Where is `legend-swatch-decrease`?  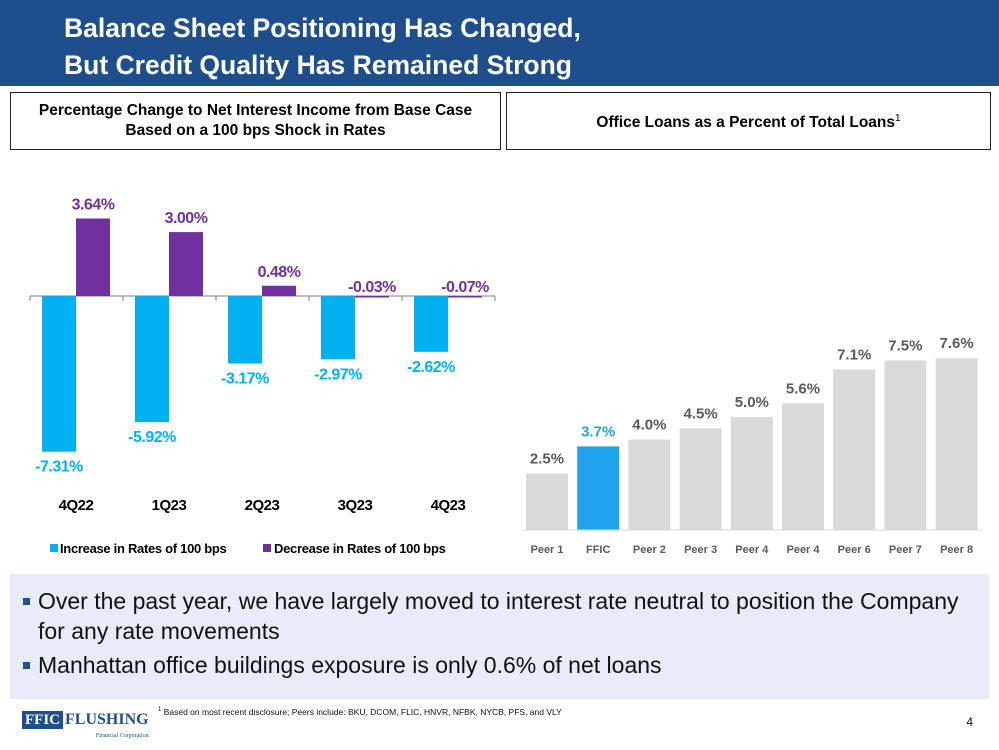 legend-swatch-decrease is located at coordinates (267, 548).